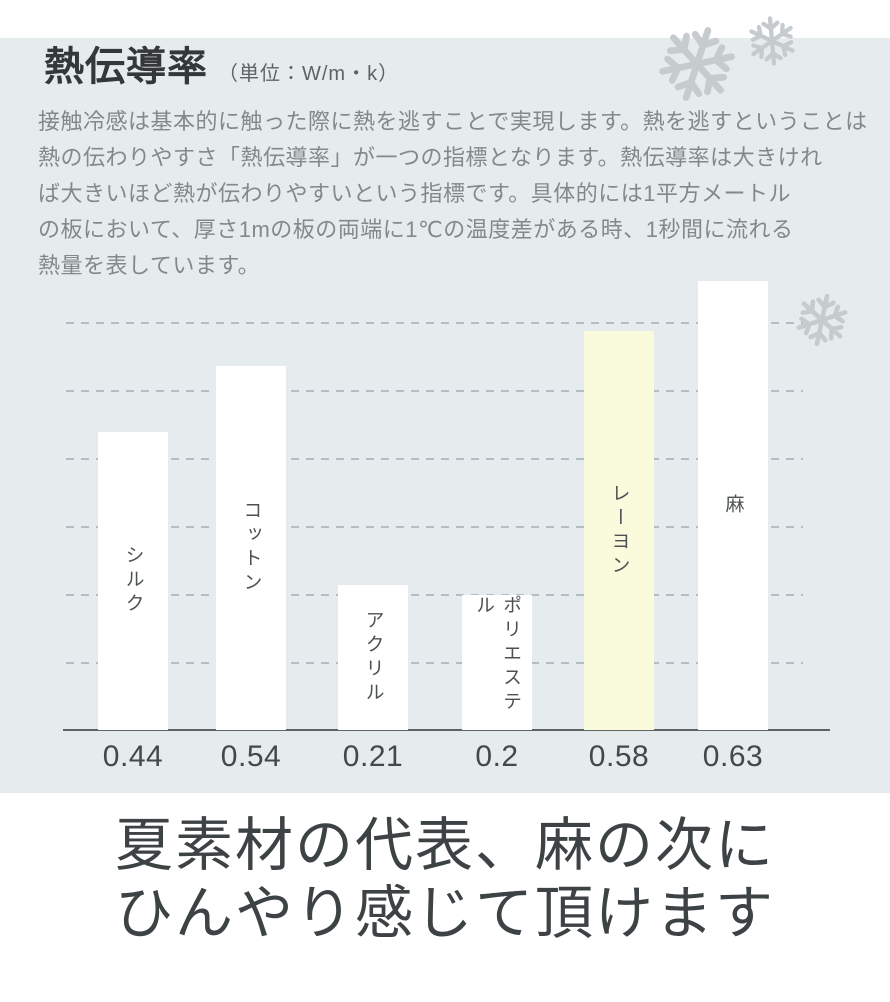  I want to click on bar-category-label: コットン, so click(251, 548).